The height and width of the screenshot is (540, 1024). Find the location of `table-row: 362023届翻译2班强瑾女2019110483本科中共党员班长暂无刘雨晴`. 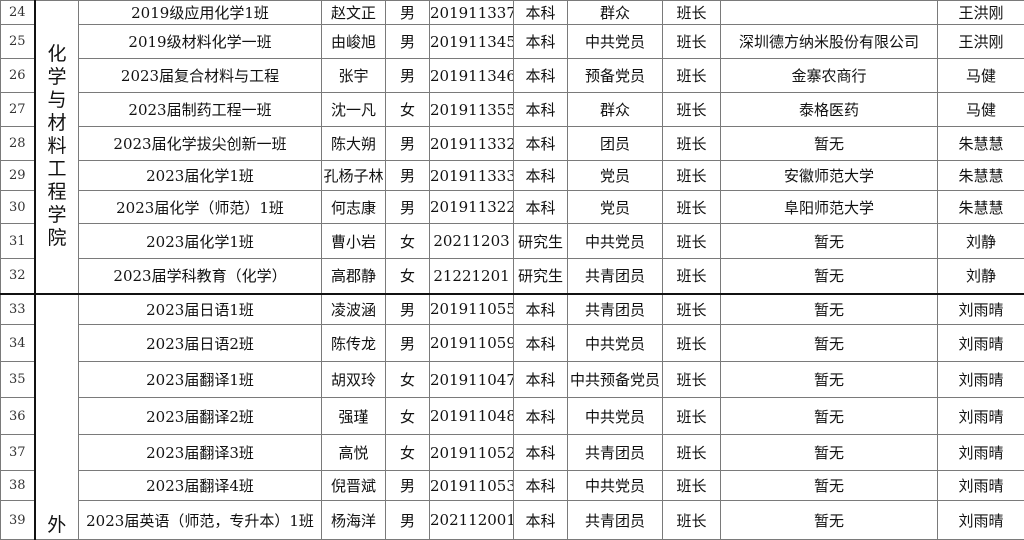

table-row: 362023届翻译2班强瑾女2019110483本科中共党员班长暂无刘雨晴 is located at coordinates (512, 416).